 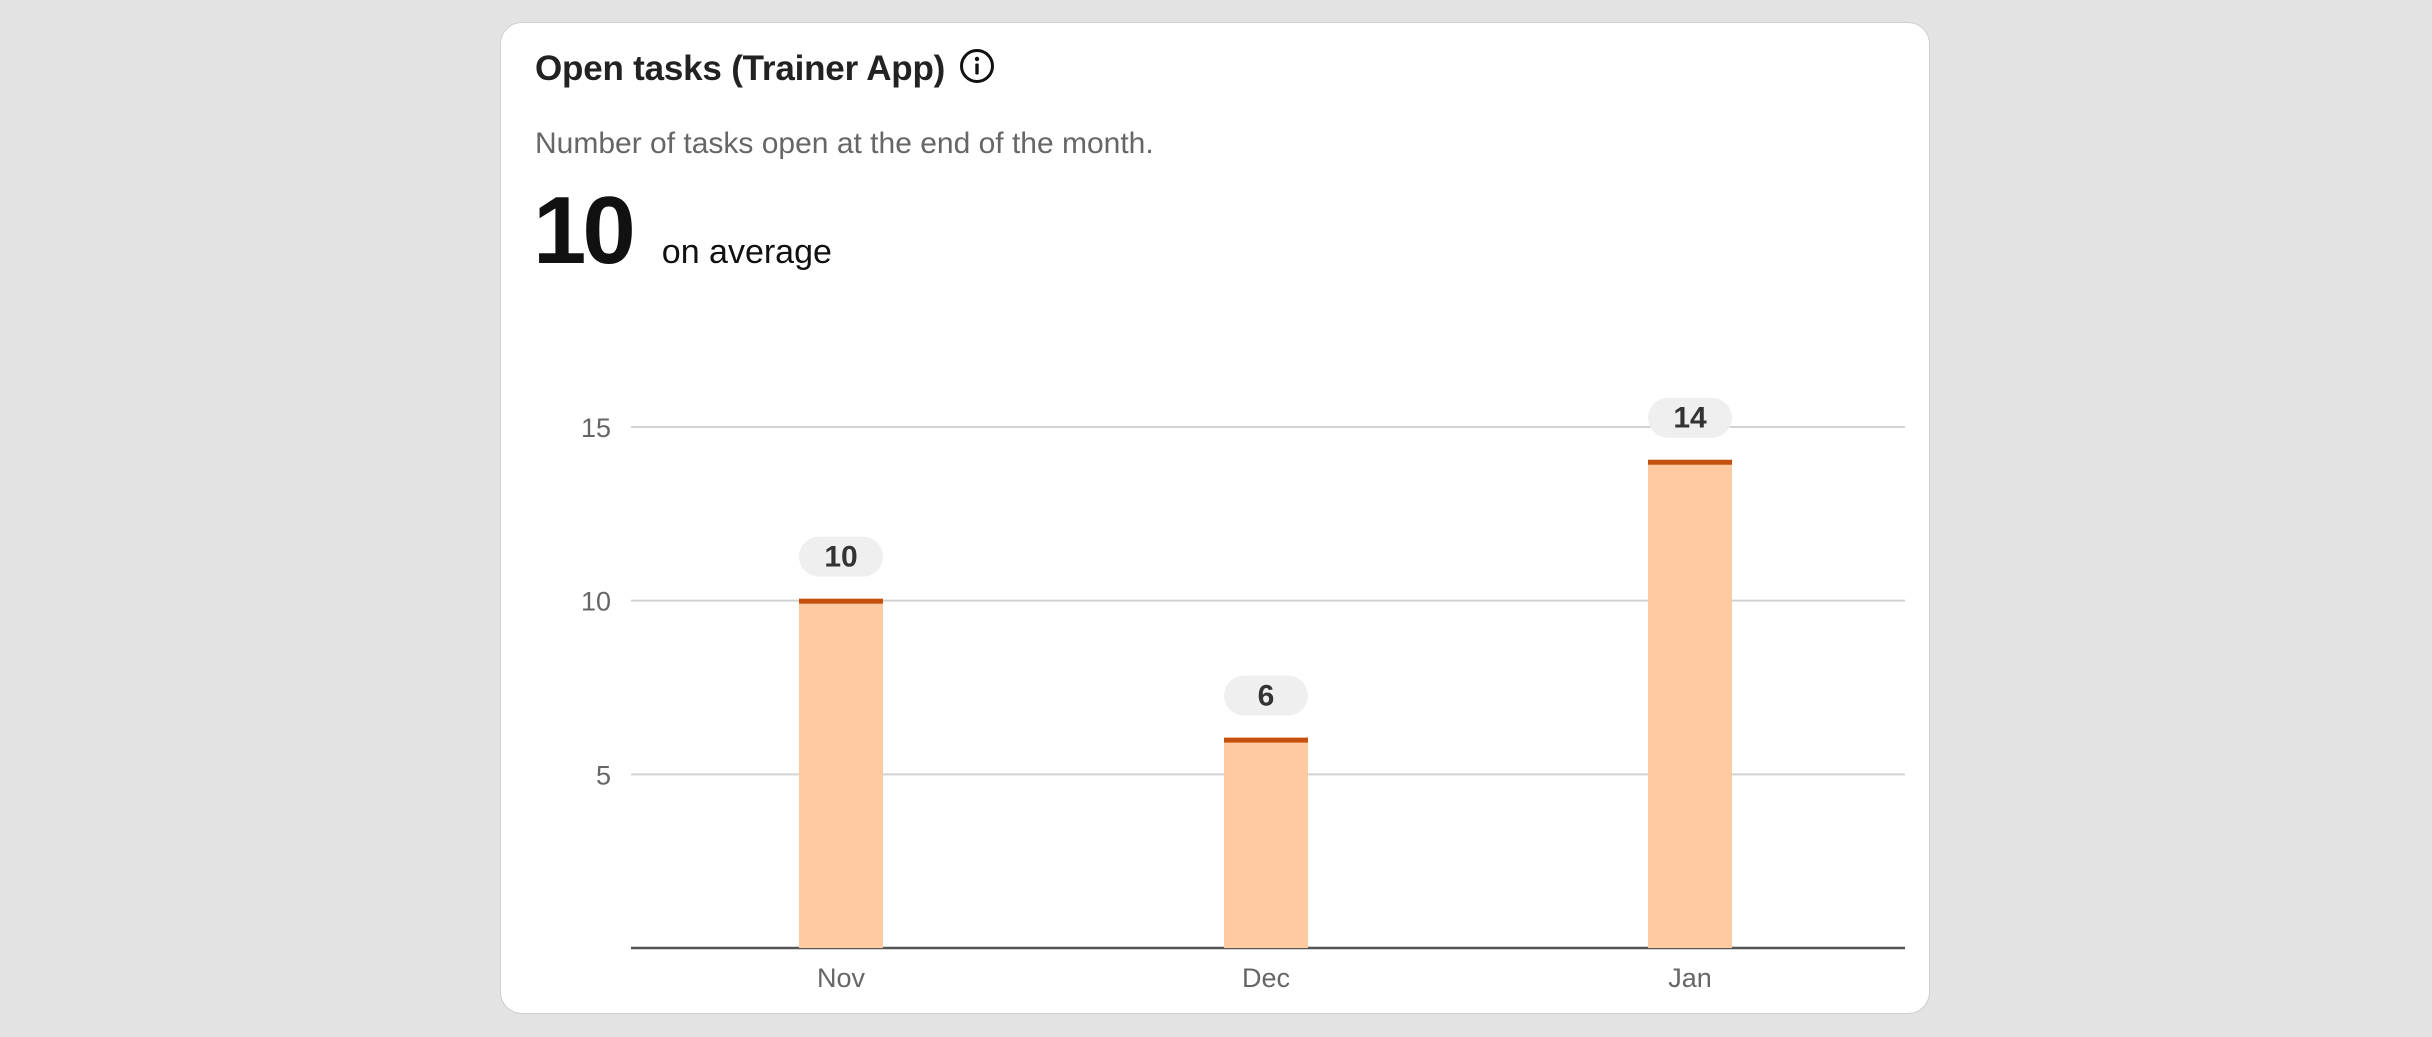 What do you see at coordinates (603, 775) in the screenshot?
I see `y-tick-label: 5` at bounding box center [603, 775].